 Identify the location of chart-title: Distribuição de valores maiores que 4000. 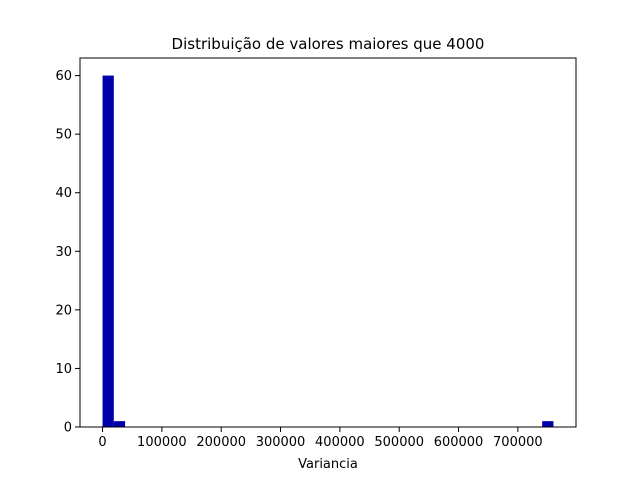
(328, 44).